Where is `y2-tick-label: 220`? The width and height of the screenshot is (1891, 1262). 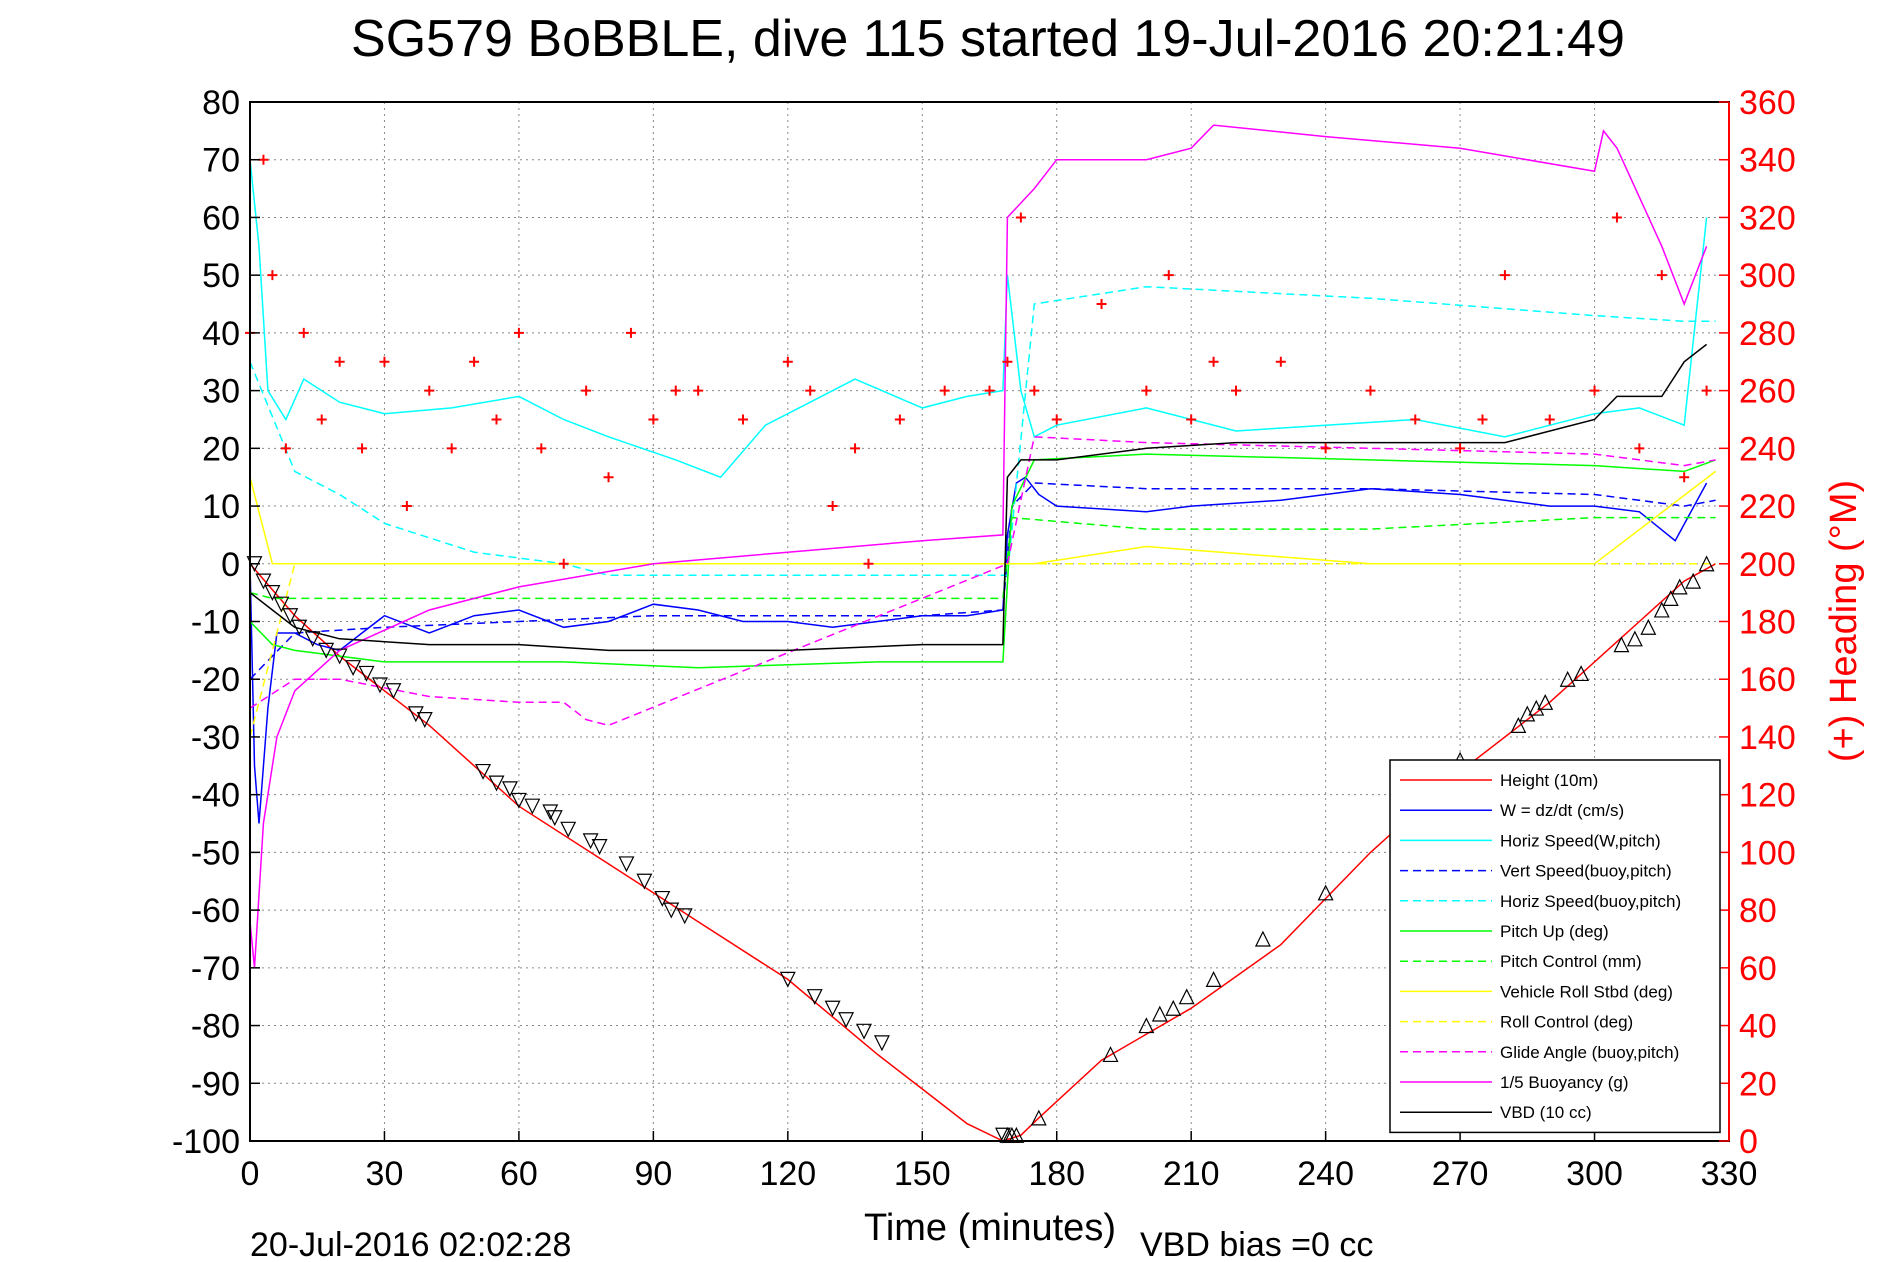
y2-tick-label: 220 is located at coordinates (1767, 507).